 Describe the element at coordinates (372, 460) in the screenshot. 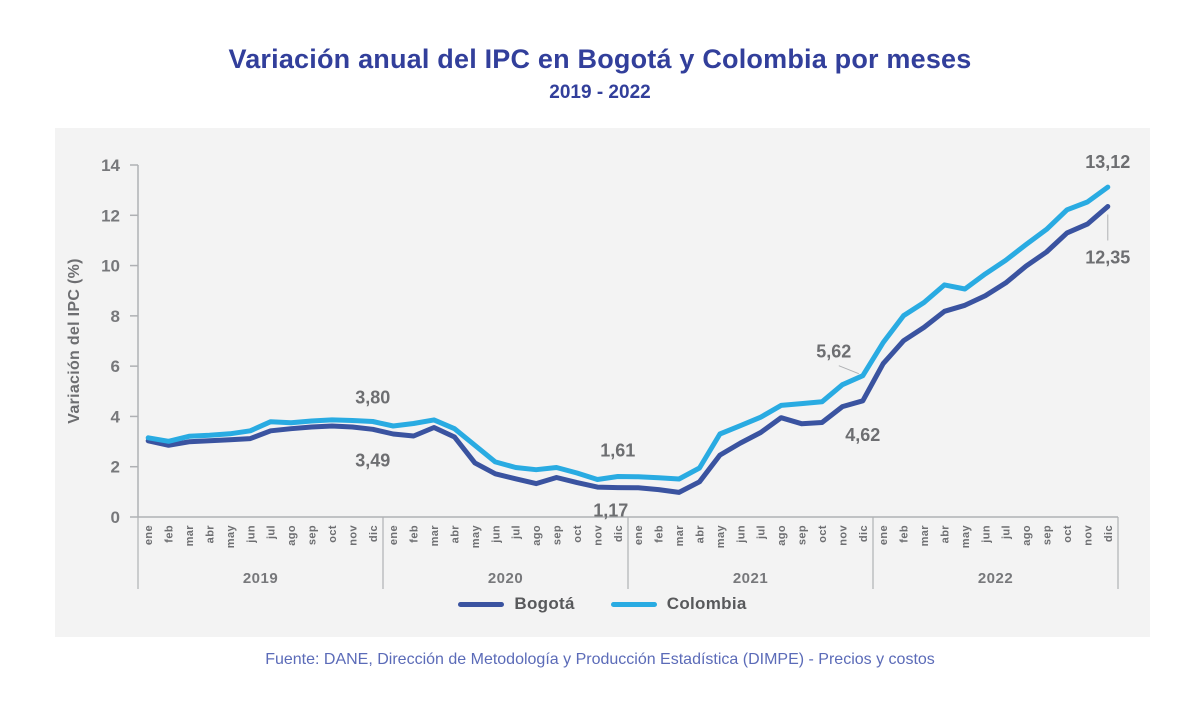

I see `data-label: 3,49` at that location.